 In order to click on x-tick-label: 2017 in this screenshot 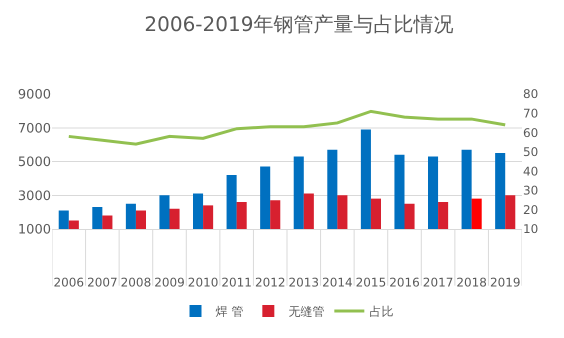, I will do `click(438, 282)`.